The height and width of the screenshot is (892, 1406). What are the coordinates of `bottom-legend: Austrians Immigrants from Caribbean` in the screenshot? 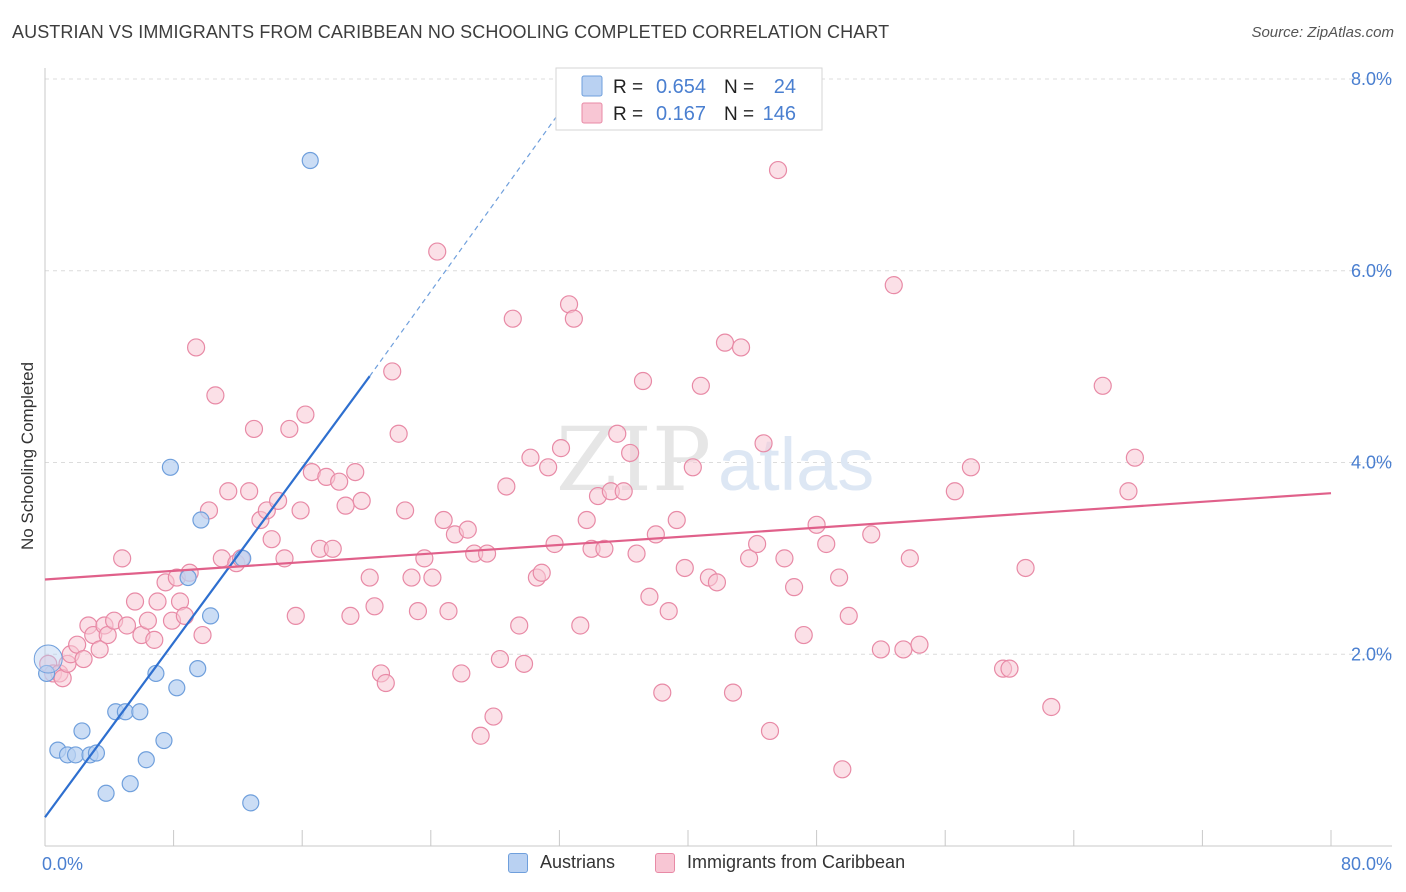 It's located at (703, 865).